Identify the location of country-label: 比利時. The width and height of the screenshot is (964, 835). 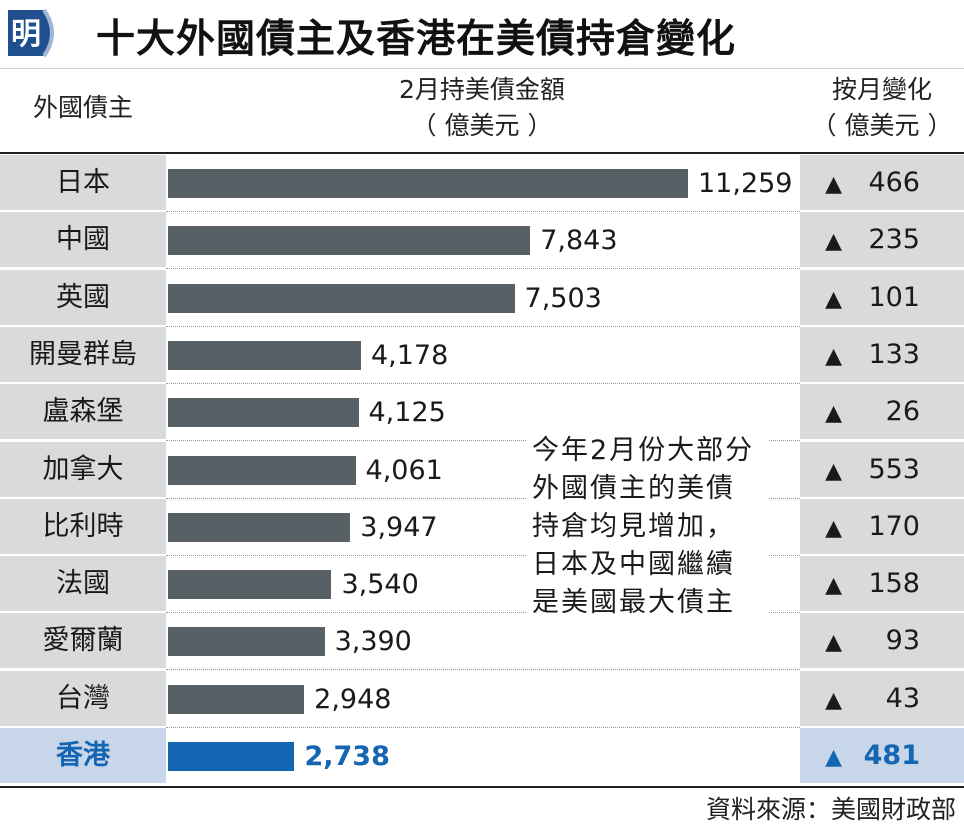
(83, 526).